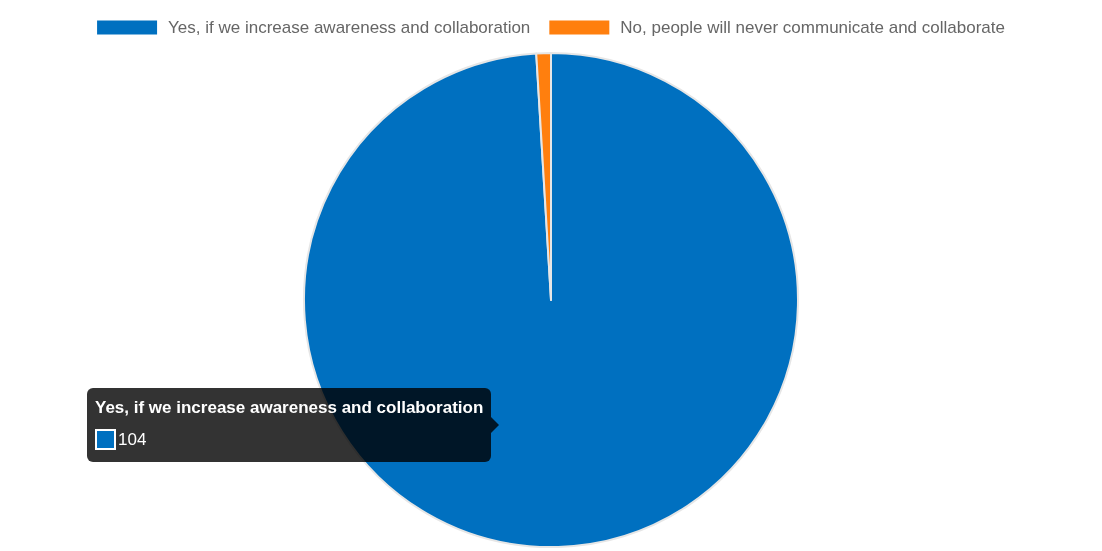  What do you see at coordinates (289, 408) in the screenshot?
I see `slice-label: Yes, if we increase awareness and collaboration` at bounding box center [289, 408].